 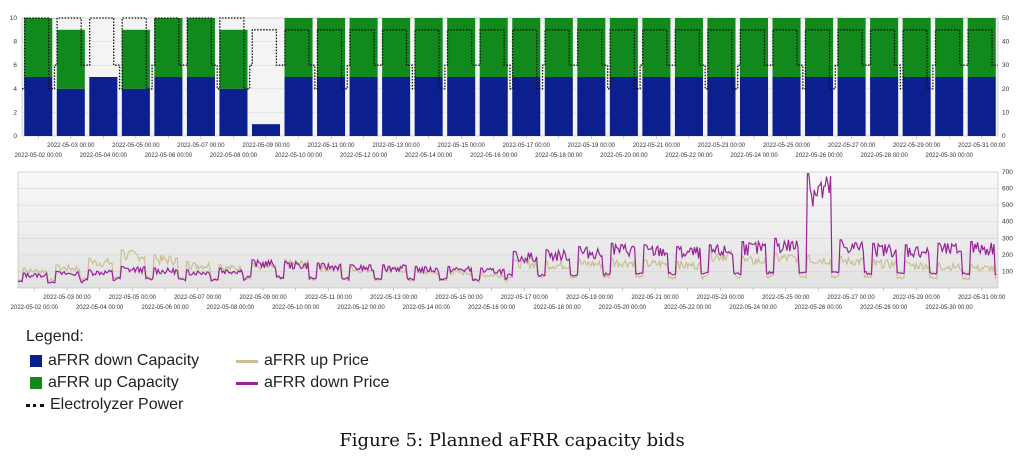 What do you see at coordinates (234, 156) in the screenshot?
I see `capacity-xtick-label: 2022-05-08 00:00` at bounding box center [234, 156].